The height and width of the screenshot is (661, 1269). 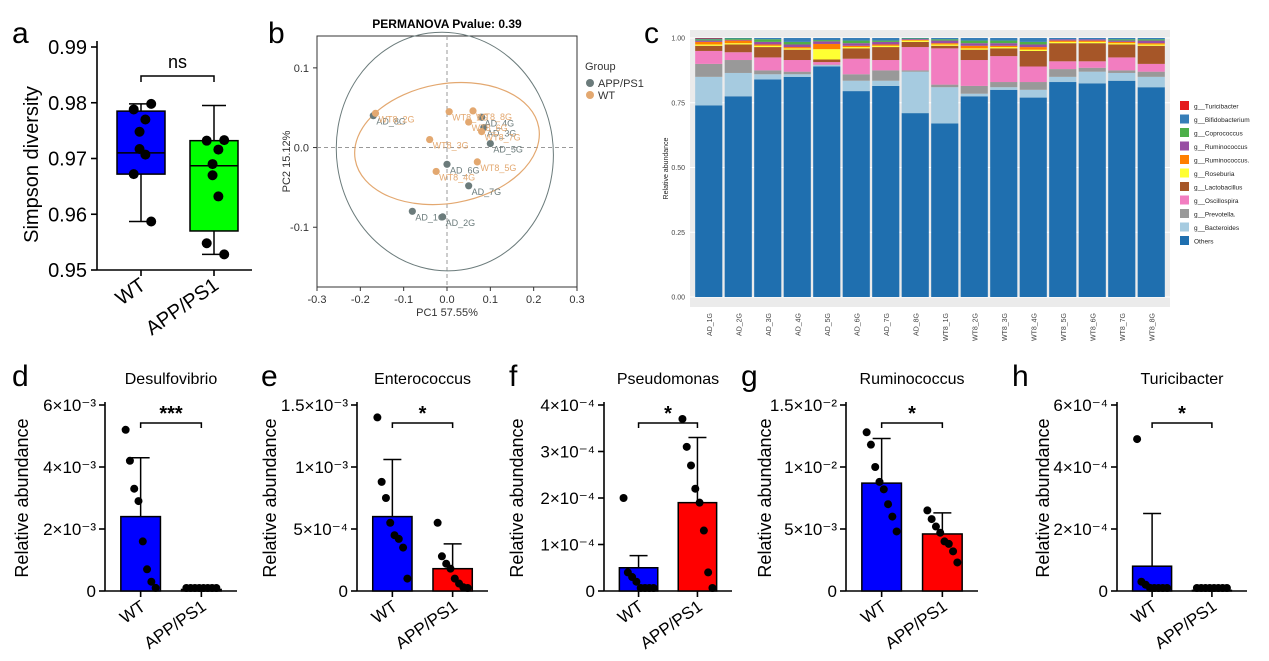 I want to click on point-label: AD_4G, so click(x=500, y=123).